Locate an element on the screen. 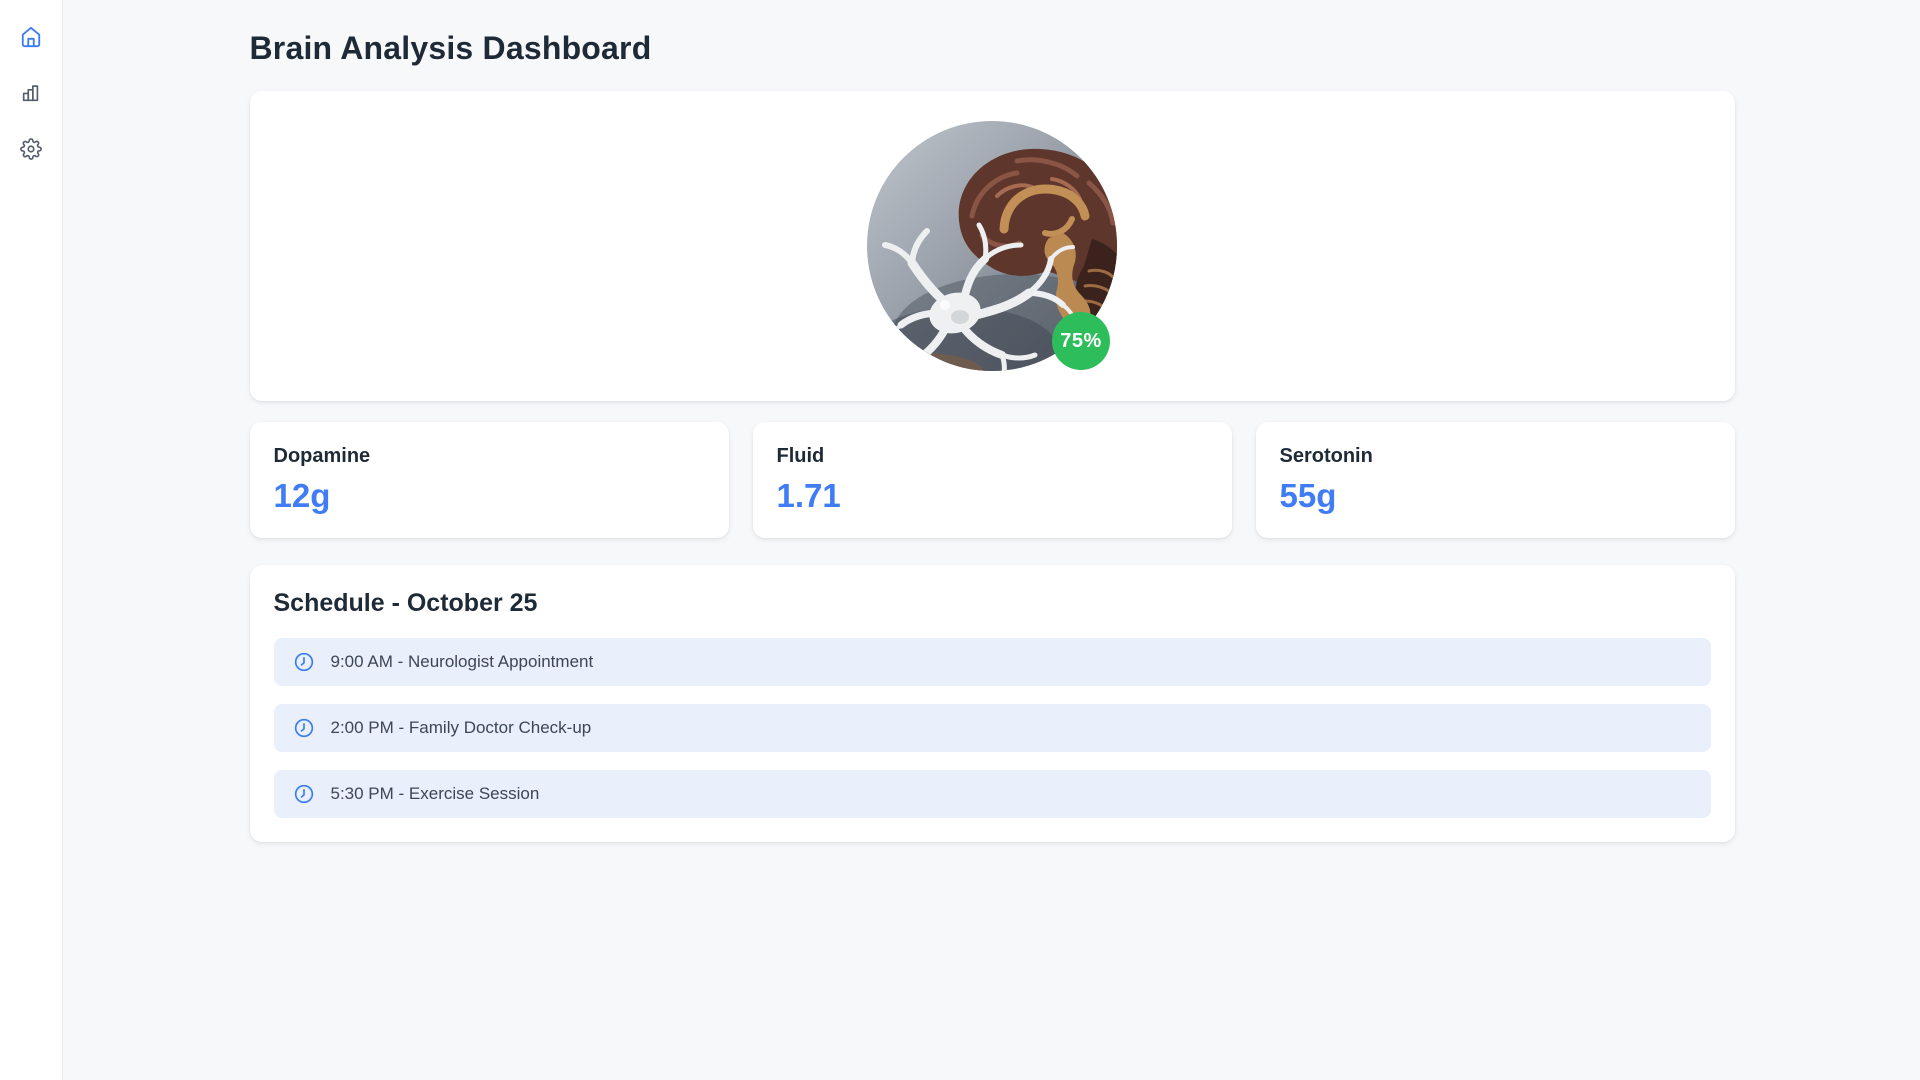  stat-label: Dopamine is located at coordinates (322, 456).